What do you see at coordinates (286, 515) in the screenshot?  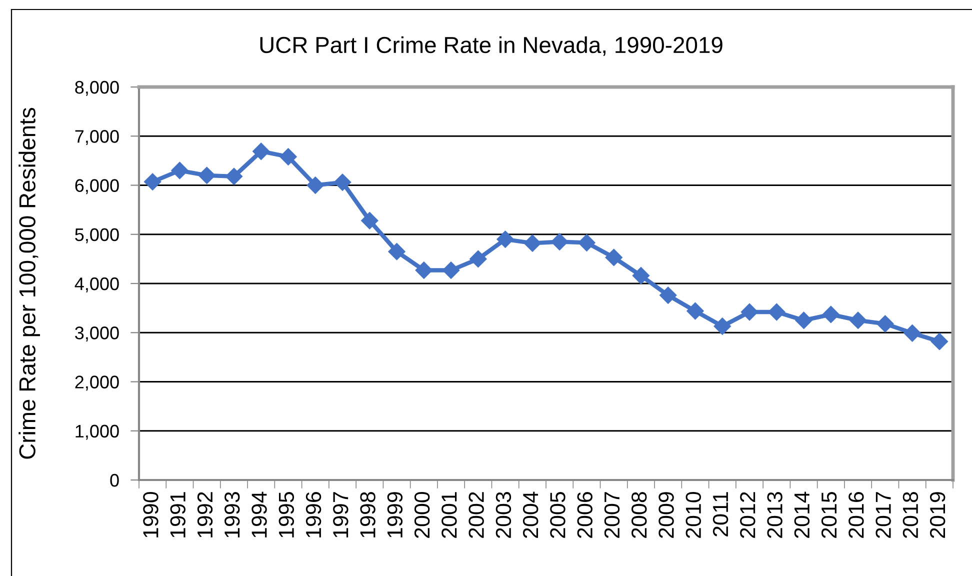 I see `x-tick-label: 1995` at bounding box center [286, 515].